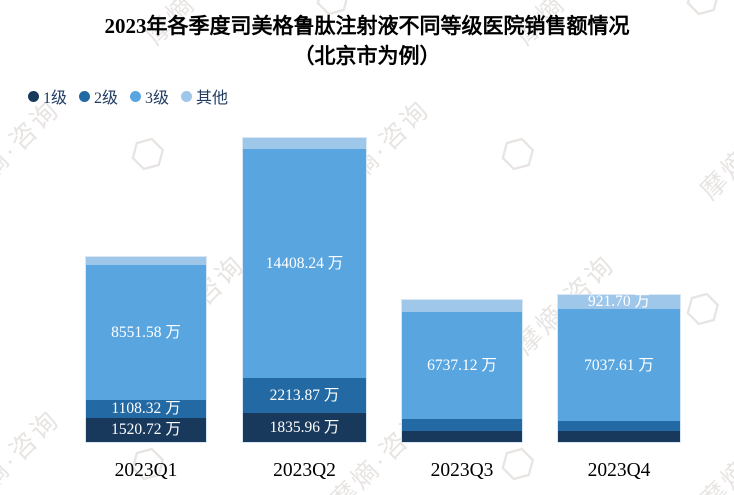  I want to click on x-axis-label: 2023Q2, so click(304, 470).